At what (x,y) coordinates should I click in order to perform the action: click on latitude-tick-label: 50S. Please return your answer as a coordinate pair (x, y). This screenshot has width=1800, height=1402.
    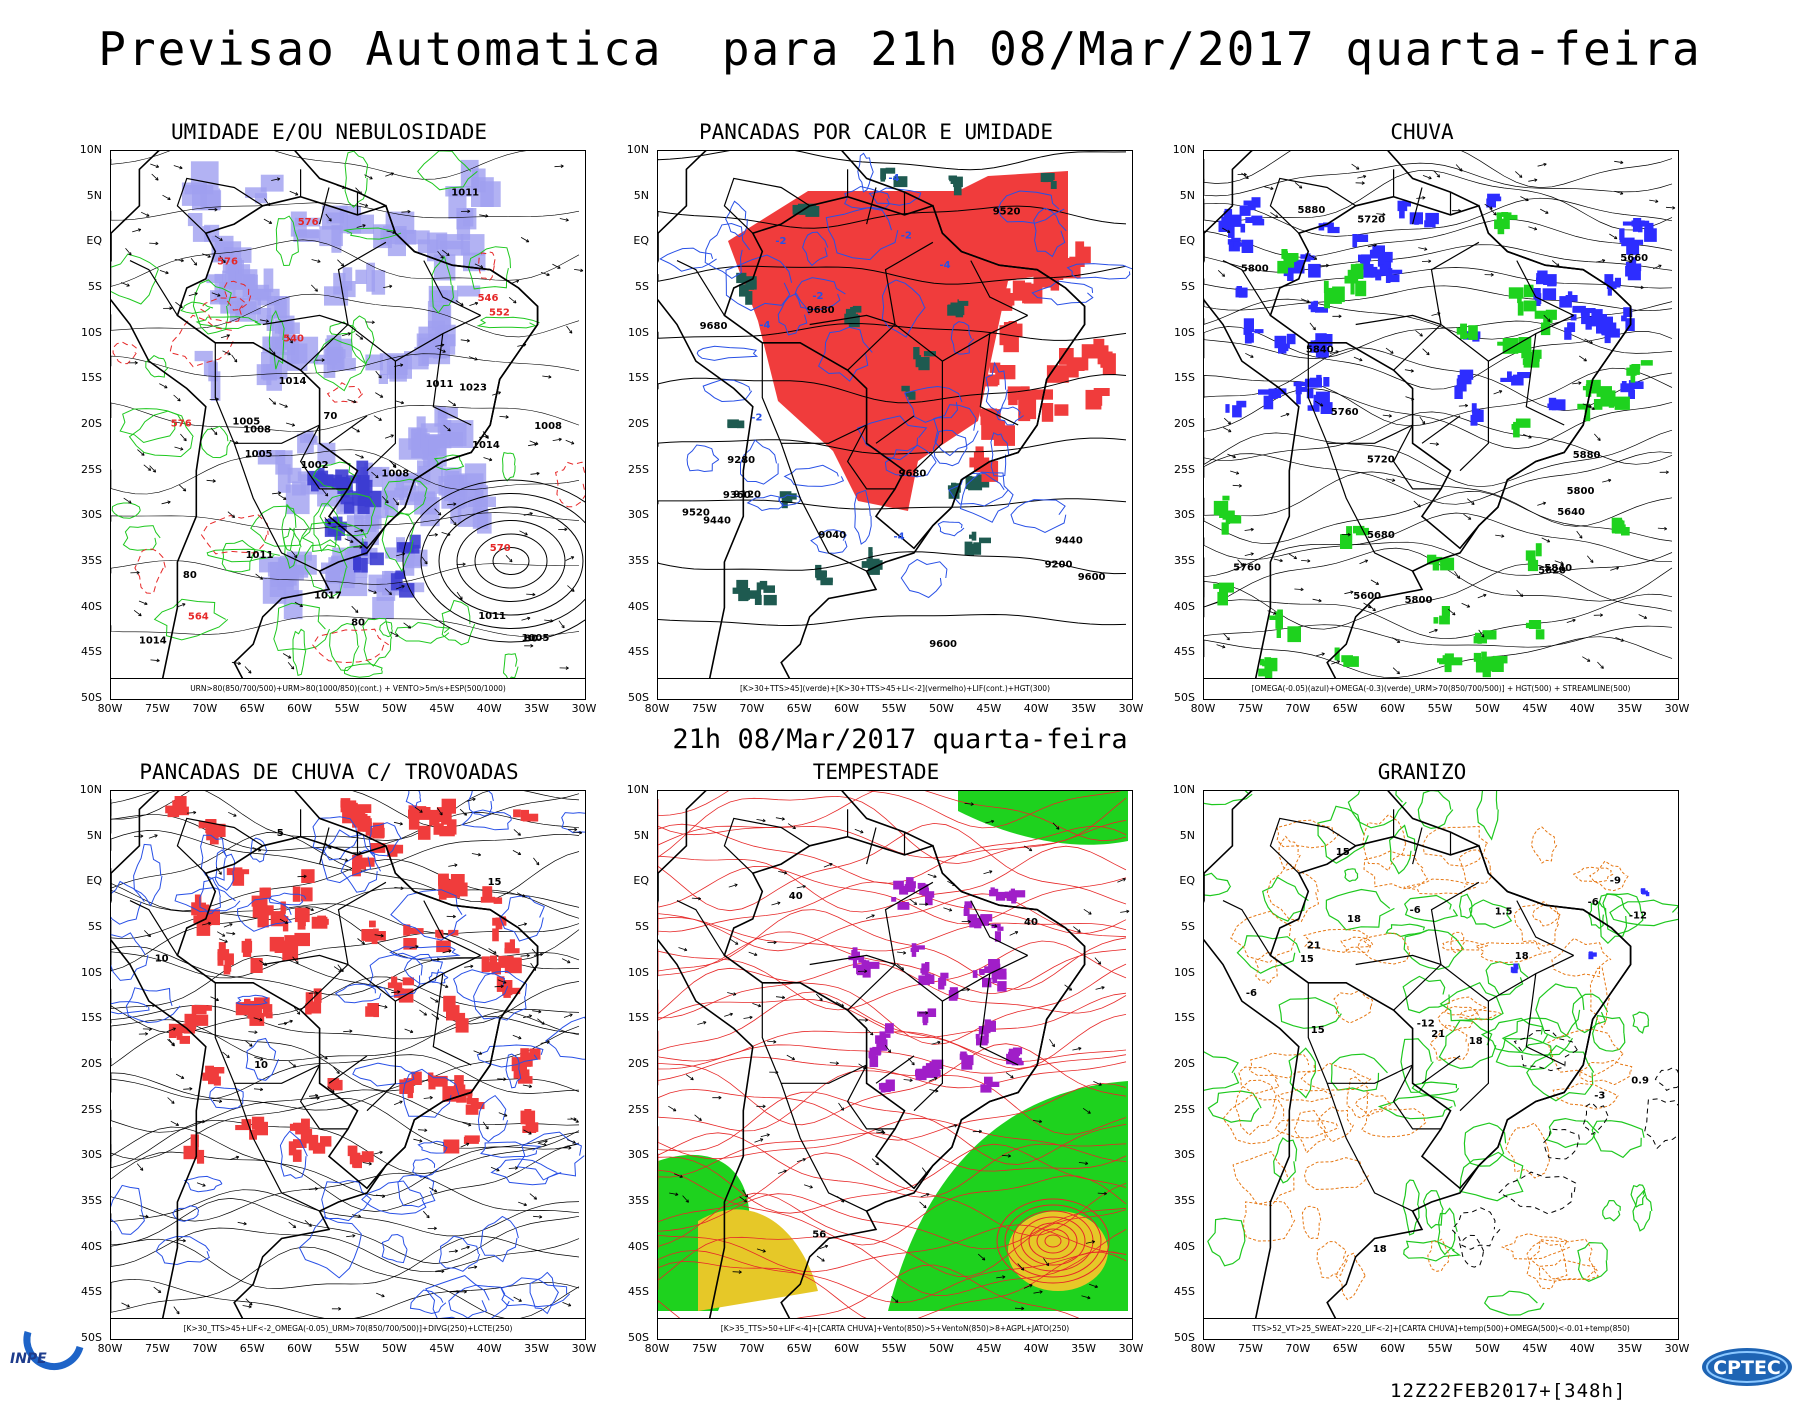
    Looking at the image, I should click on (91, 697).